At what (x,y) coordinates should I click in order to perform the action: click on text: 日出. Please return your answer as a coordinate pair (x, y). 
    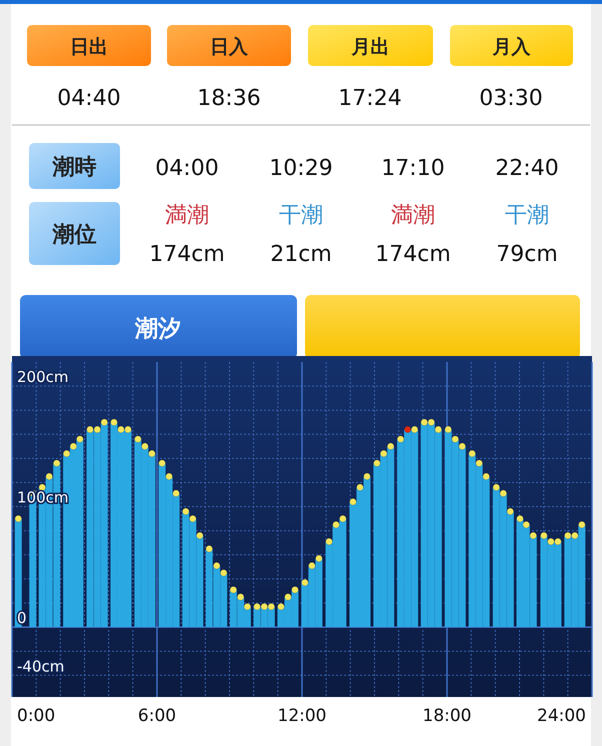
    Looking at the image, I should click on (89, 47).